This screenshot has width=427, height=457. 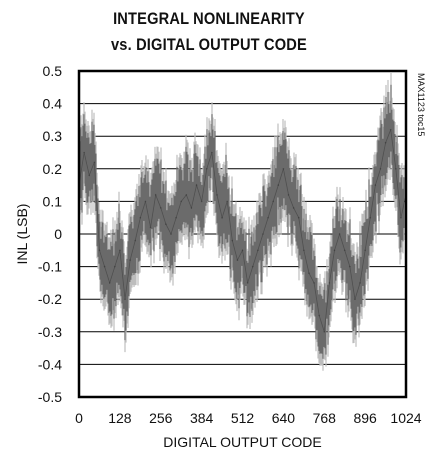 I want to click on y-axis-label: INL (LSB), so click(x=22, y=234).